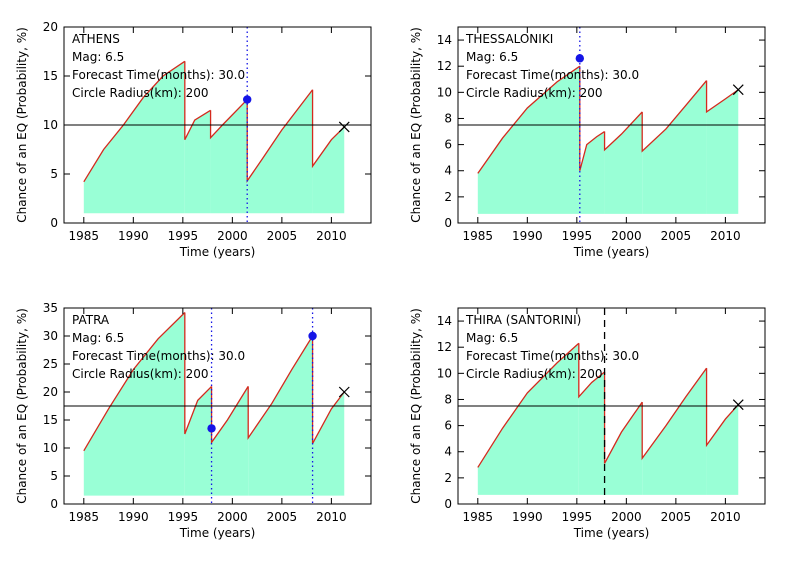 This screenshot has width=800, height=586. I want to click on y-tick-label: 12, so click(444, 66).